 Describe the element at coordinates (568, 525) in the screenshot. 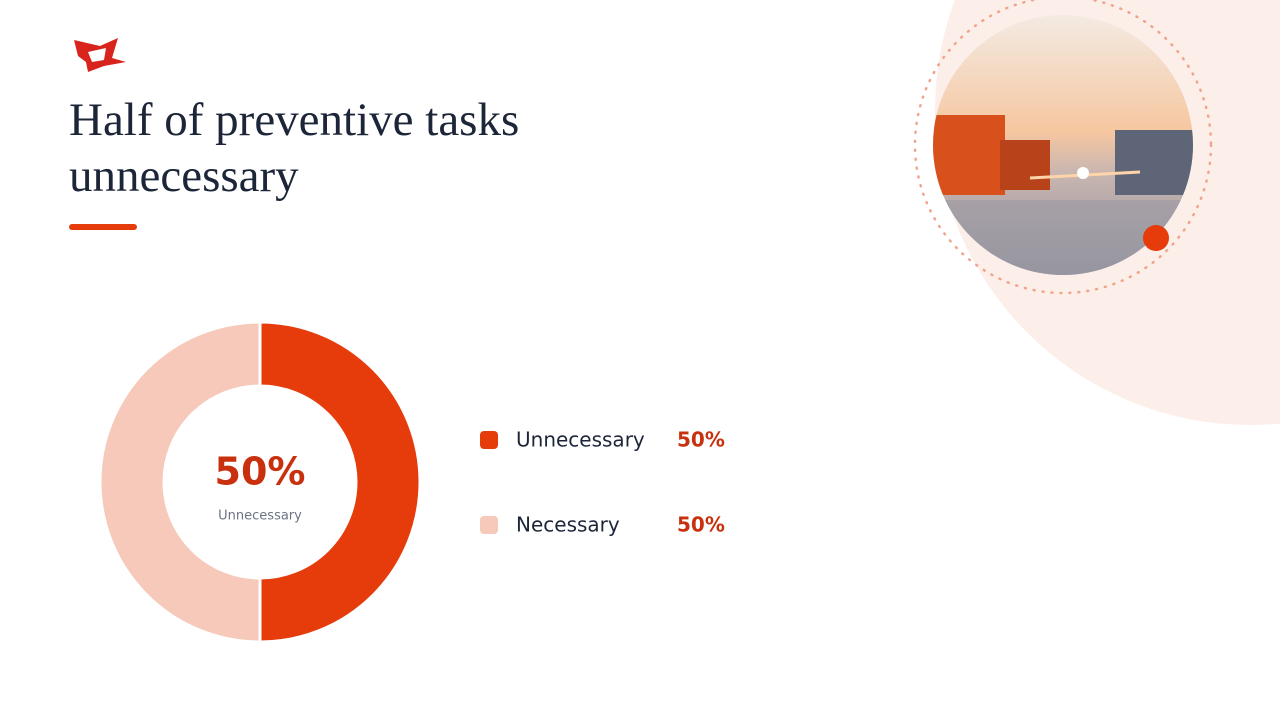

I see `legend-label: Necessary` at that location.